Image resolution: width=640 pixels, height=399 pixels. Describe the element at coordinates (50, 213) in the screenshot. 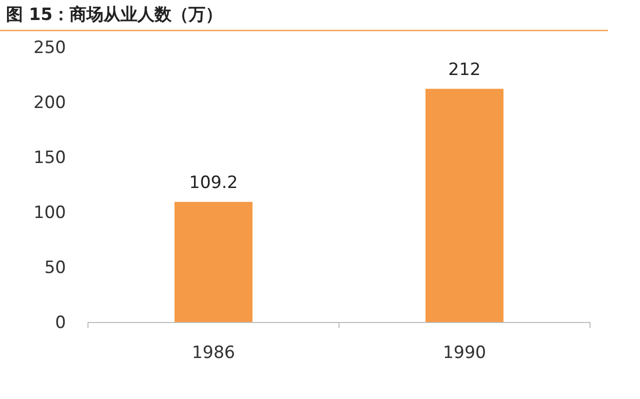

I see `y-tick-label: 100` at that location.